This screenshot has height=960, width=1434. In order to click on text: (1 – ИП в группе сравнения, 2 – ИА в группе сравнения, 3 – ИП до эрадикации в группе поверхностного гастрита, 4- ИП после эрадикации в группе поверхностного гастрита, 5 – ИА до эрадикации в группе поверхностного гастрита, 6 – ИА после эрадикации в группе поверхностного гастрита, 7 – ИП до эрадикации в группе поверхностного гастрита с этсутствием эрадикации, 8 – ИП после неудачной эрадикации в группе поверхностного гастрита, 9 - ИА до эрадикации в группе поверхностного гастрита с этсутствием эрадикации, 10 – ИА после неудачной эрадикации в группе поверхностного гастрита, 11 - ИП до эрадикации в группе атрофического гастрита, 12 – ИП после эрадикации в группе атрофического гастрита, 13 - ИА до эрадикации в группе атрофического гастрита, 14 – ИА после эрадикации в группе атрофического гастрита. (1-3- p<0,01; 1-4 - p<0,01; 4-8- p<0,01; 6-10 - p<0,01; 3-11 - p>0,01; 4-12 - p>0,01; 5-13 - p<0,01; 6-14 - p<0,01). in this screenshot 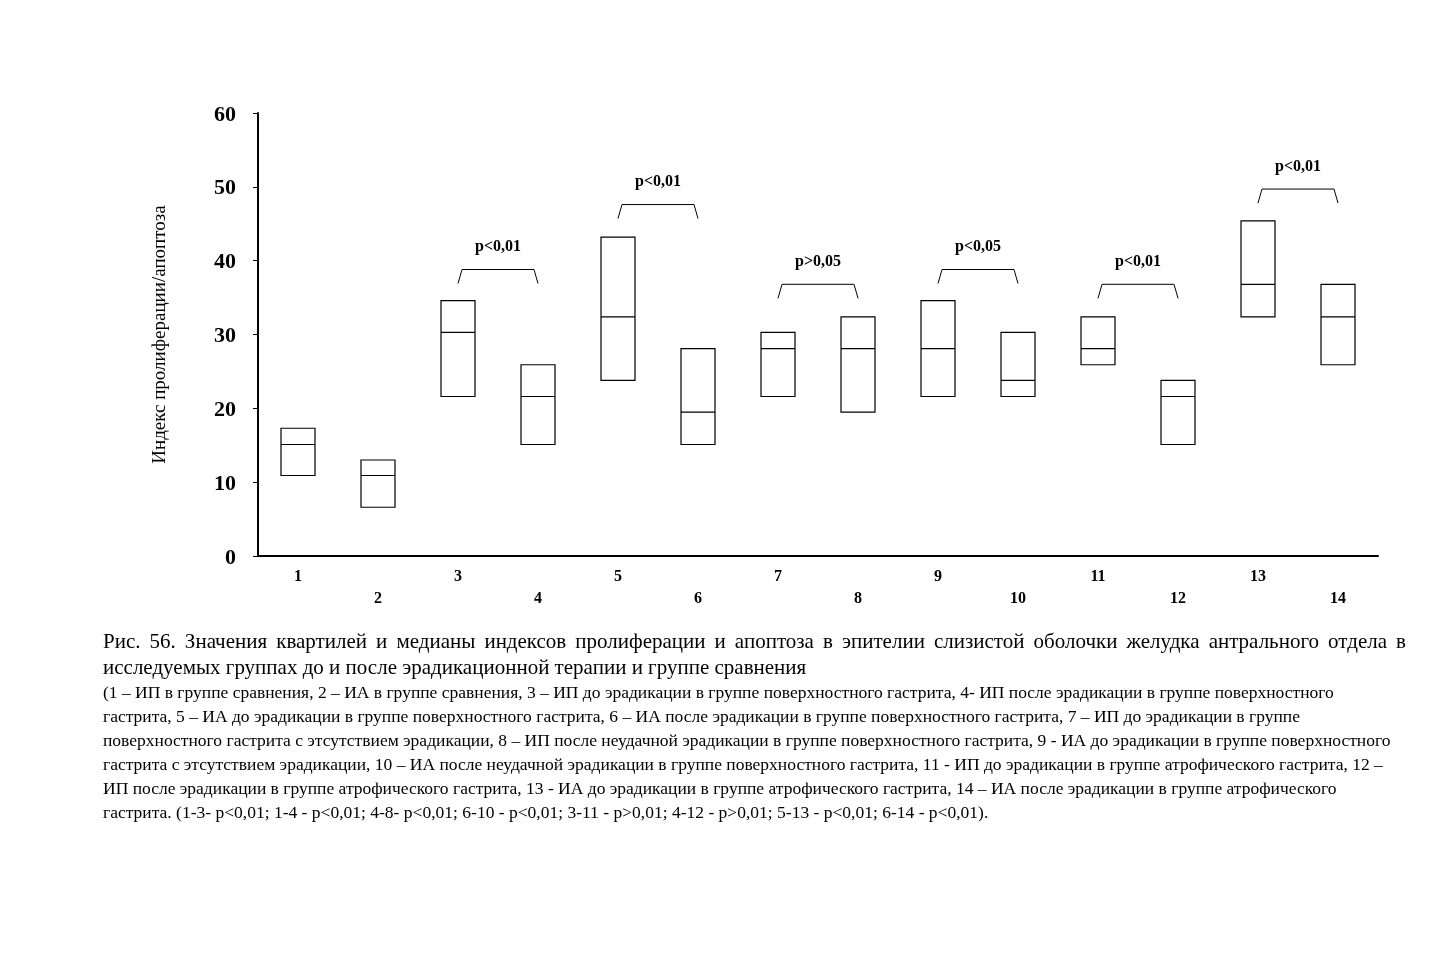, I will do `click(747, 752)`.